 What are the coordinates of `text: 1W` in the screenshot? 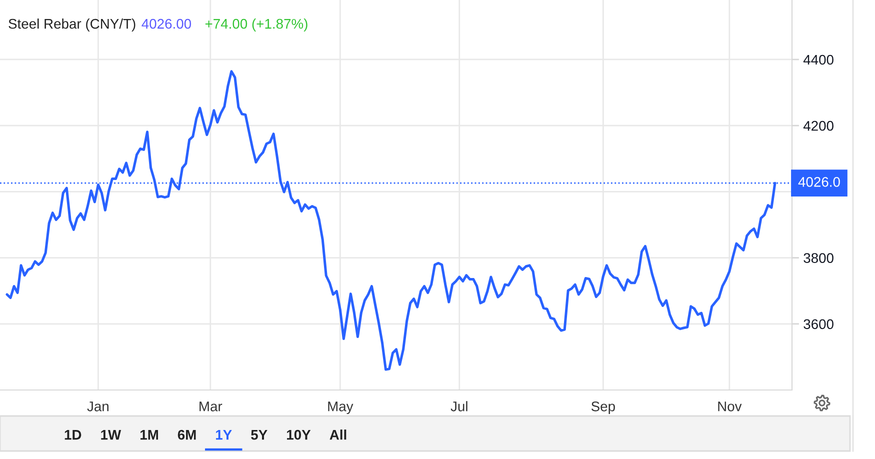 It's located at (111, 435).